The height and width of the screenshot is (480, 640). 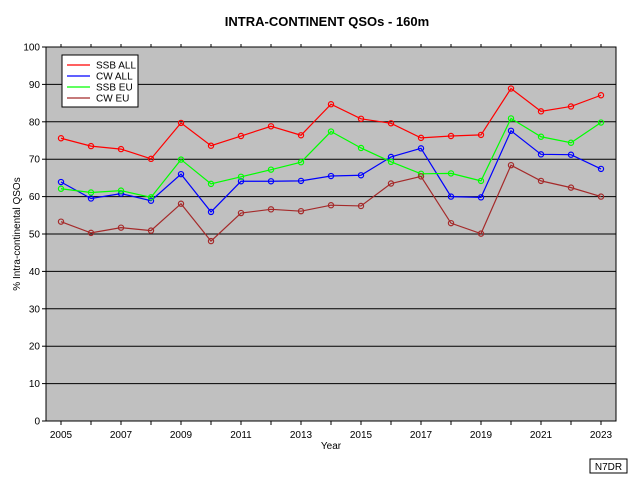 What do you see at coordinates (31, 48) in the screenshot?
I see `y-tick-label: 100` at bounding box center [31, 48].